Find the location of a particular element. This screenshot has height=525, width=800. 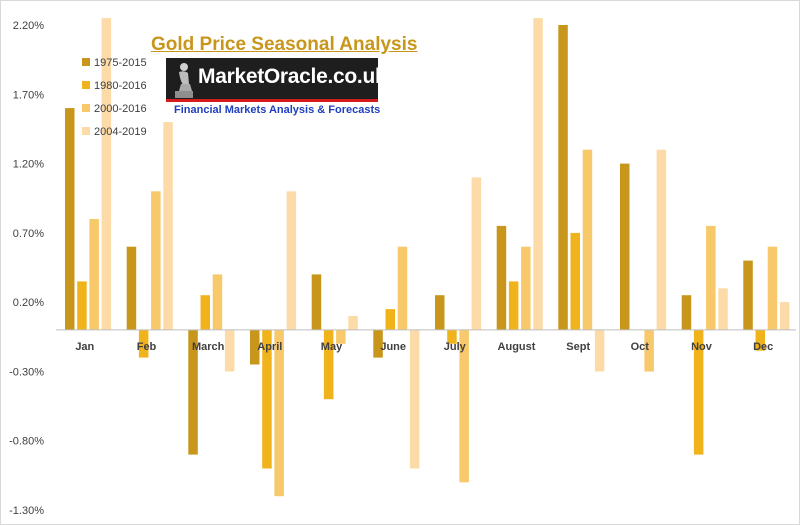

y-tick-label: -0.80% is located at coordinates (26, 442).